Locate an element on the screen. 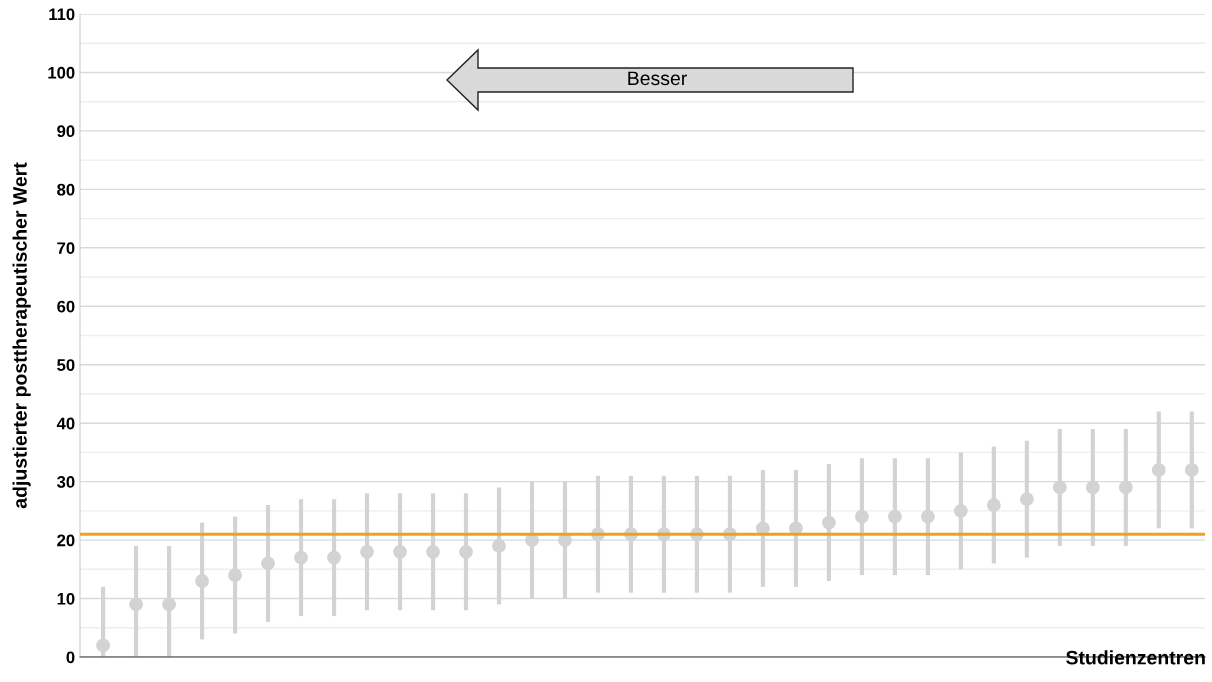 This screenshot has height=682, width=1212. y-tick-label: 30 is located at coordinates (65, 482).